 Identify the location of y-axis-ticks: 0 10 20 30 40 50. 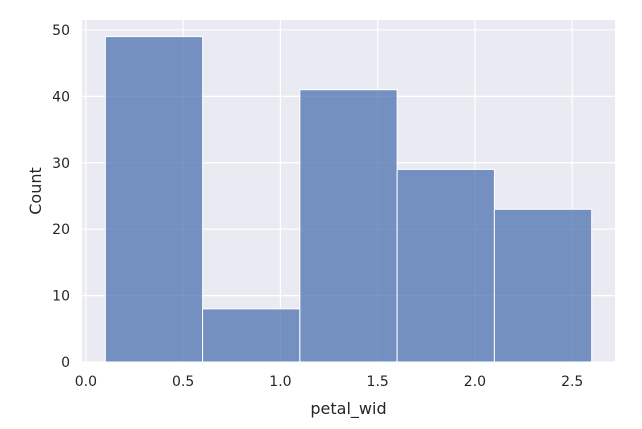
(61, 197).